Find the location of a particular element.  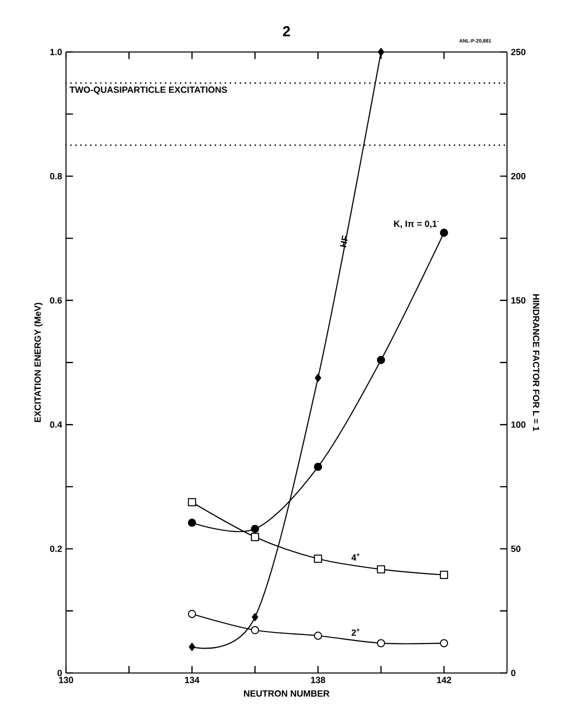

x-tick-label: 134 is located at coordinates (192, 680).